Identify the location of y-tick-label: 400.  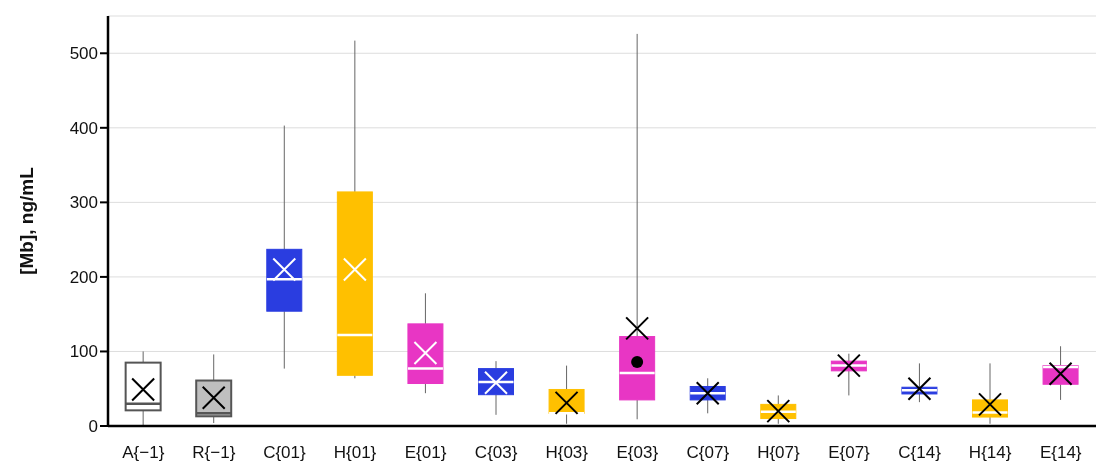
(83, 128).